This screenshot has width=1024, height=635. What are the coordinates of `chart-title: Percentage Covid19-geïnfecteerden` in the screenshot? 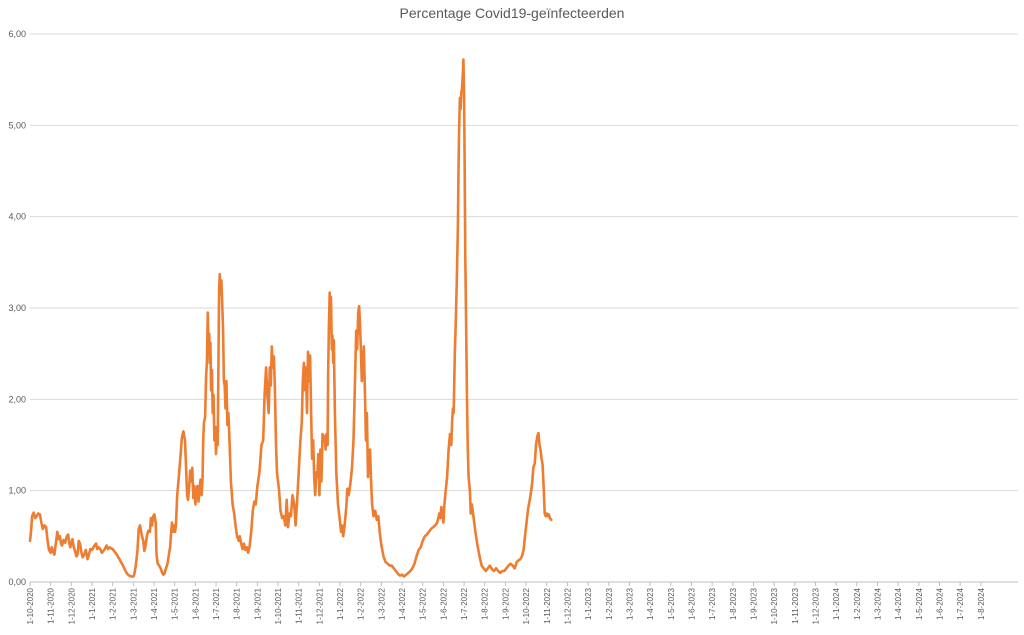 It's located at (512, 13).